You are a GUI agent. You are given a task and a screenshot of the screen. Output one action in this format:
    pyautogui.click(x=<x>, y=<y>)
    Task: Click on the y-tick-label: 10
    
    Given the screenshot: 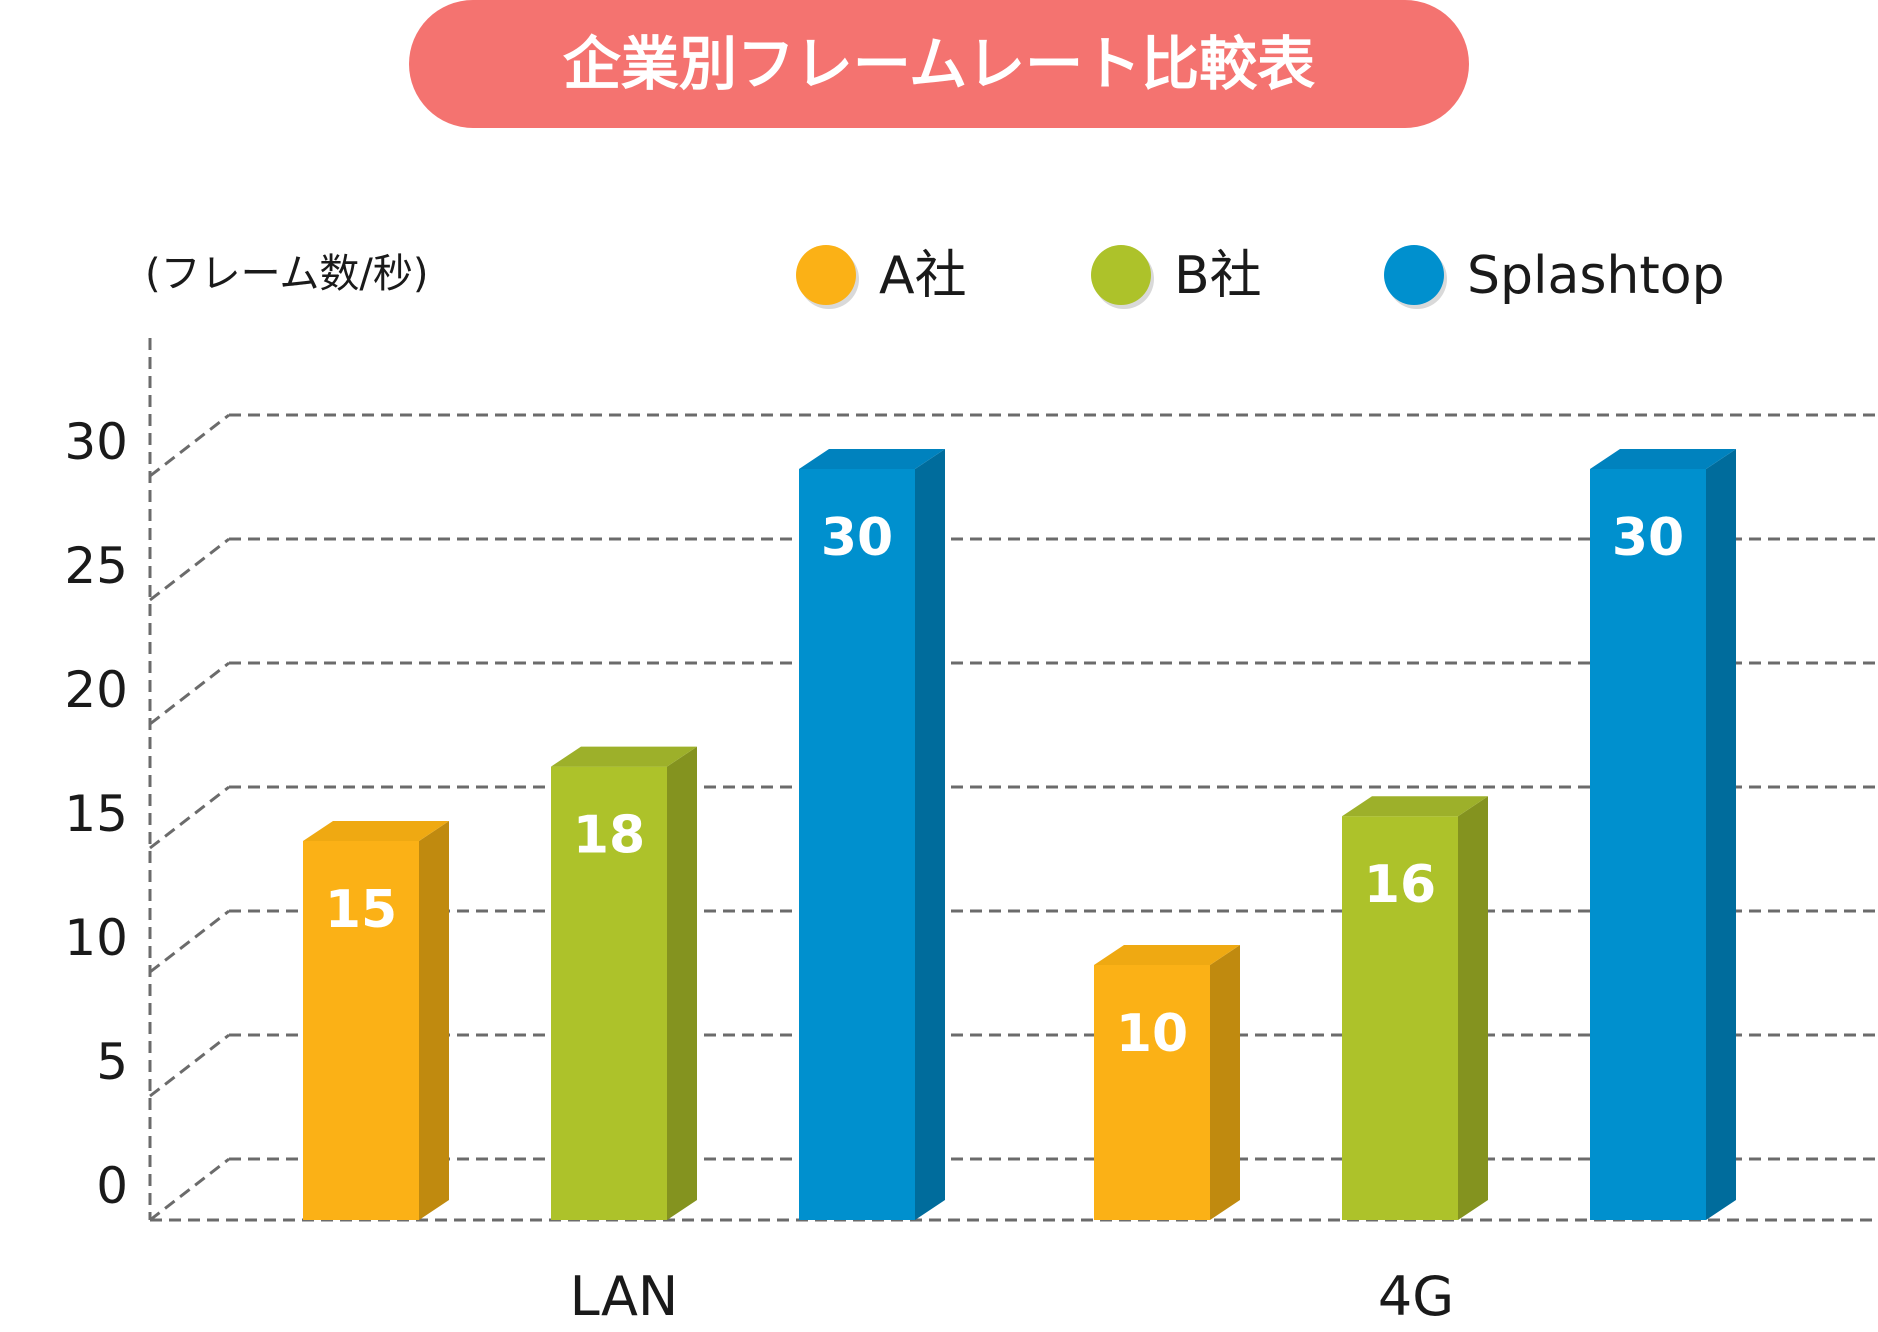 What is the action you would take?
    pyautogui.click(x=96, y=938)
    